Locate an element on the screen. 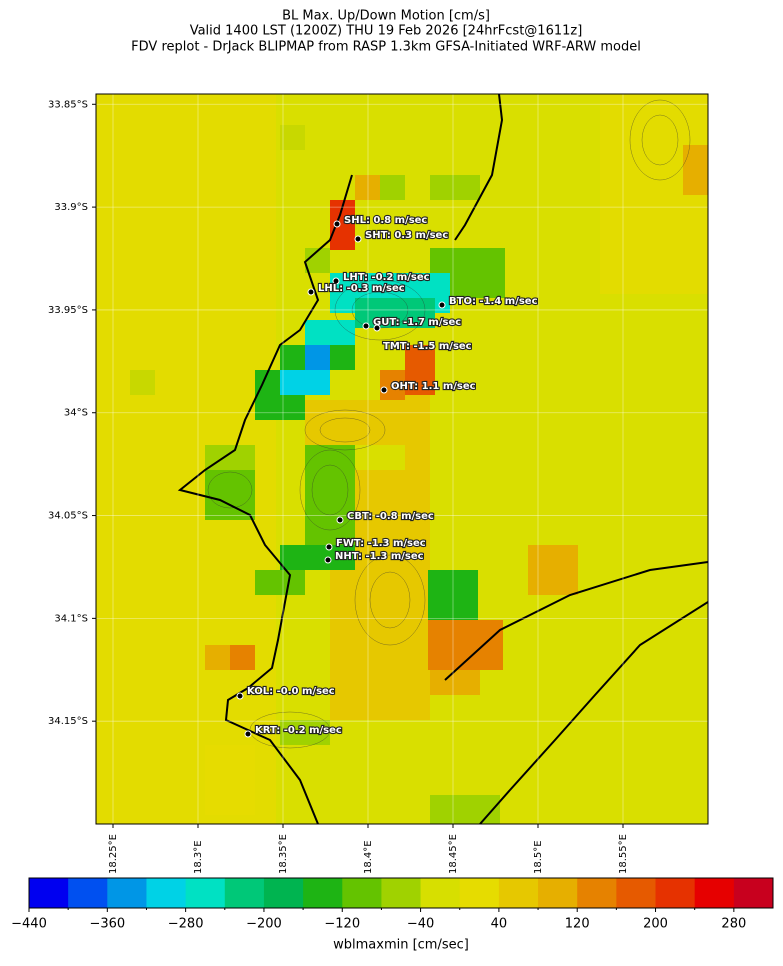 Image resolution: width=783 pixels, height=966 pixels. colorbar-label: wblmaxmin [cm/sec] is located at coordinates (401, 945).